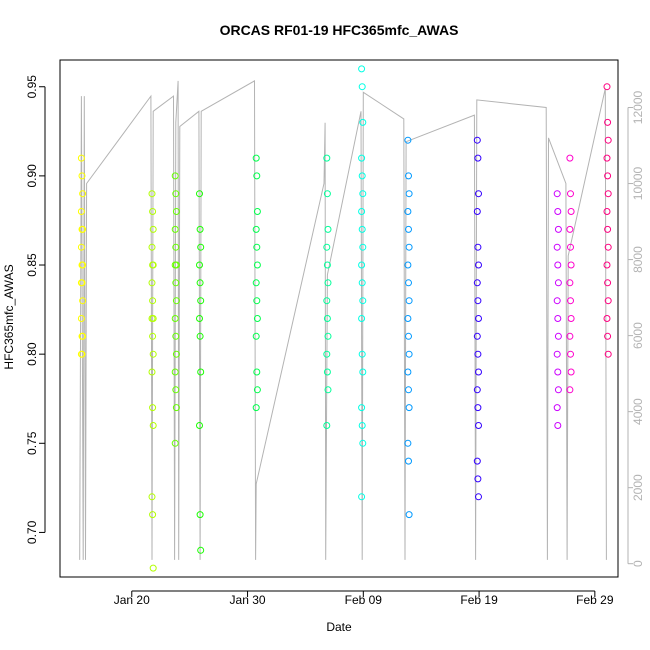  Describe the element at coordinates (32, 443) in the screenshot. I see `y-tick-label: 0.75` at that location.